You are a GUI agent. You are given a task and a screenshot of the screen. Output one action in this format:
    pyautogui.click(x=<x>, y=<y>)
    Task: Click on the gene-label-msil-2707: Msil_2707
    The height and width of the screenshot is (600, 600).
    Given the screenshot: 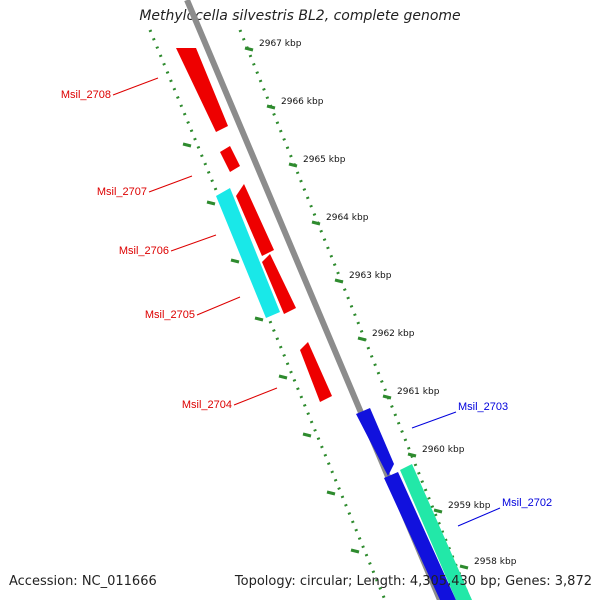 What is the action you would take?
    pyautogui.click(x=122, y=192)
    